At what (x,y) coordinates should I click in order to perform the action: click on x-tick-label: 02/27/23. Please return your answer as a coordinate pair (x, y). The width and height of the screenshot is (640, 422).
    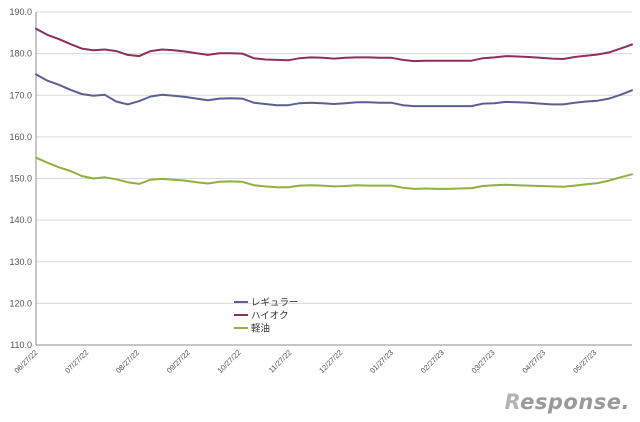
    Looking at the image, I should click on (432, 361).